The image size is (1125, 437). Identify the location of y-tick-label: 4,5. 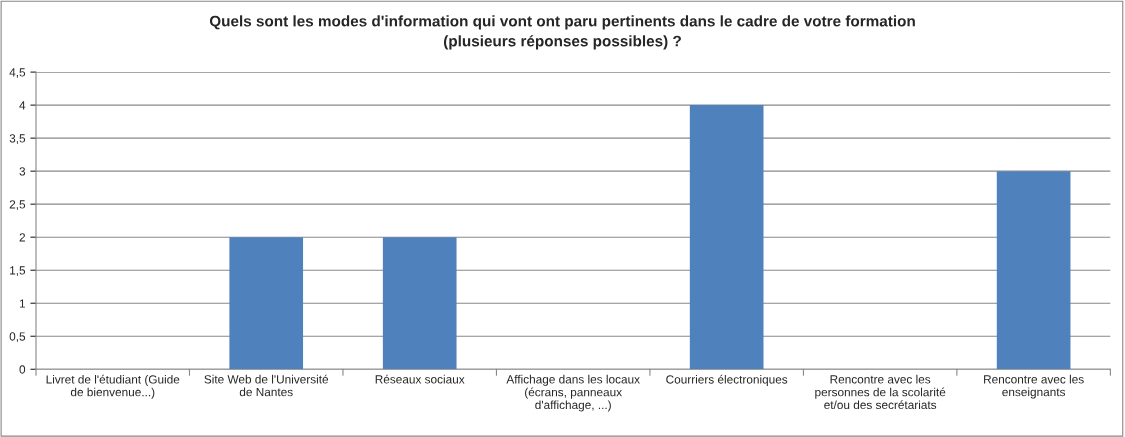
(17, 73).